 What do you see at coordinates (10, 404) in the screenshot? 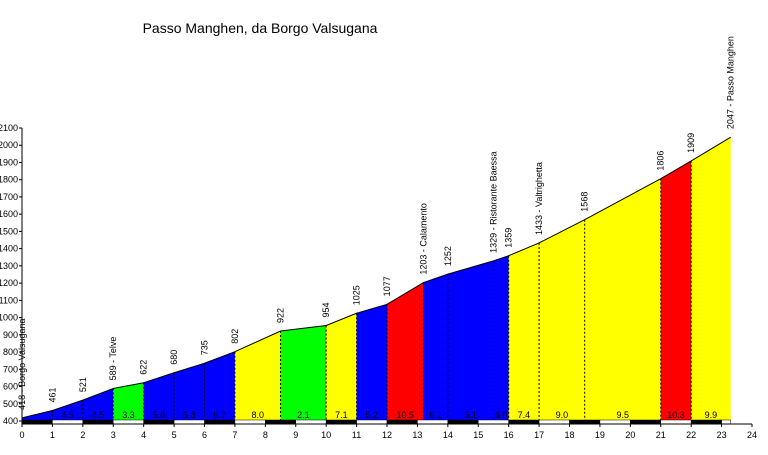
I see `y-tick-label: 500` at bounding box center [10, 404].